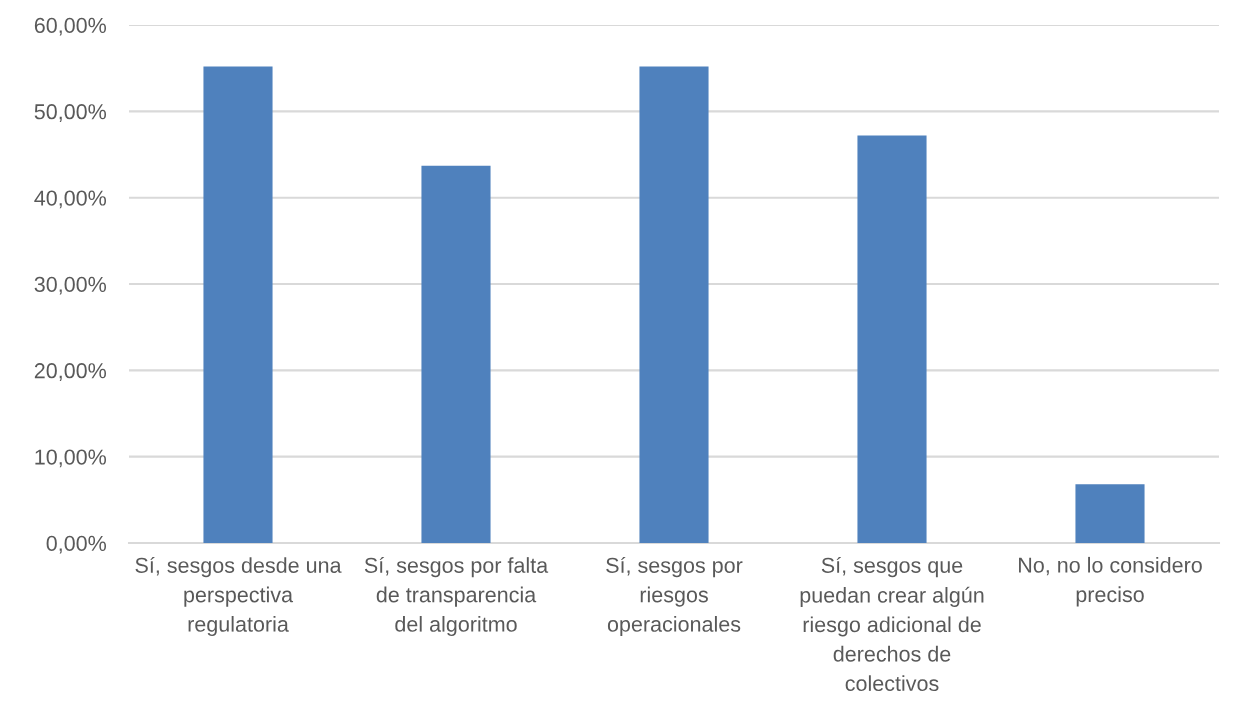  What do you see at coordinates (892, 624) in the screenshot?
I see `x-tick-label: Sí, sesgos que puedan crear algún riesgo adicional de derechos de colectivos` at bounding box center [892, 624].